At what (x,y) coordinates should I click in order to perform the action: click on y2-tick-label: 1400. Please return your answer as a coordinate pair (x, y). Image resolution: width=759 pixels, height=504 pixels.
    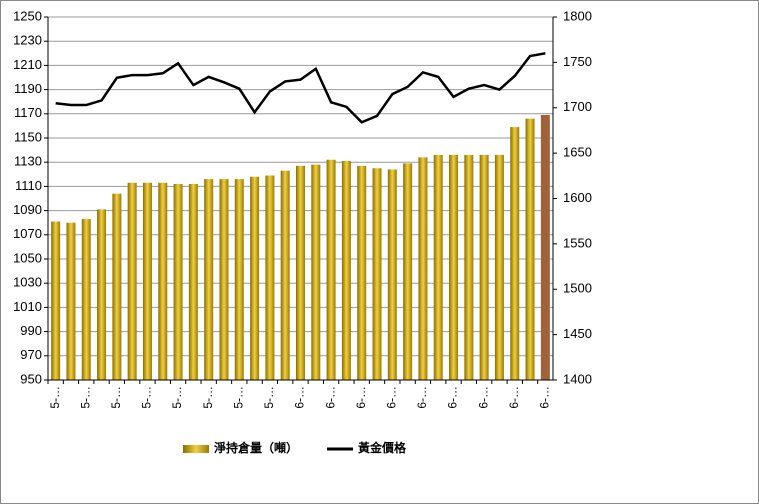
    Looking at the image, I should click on (577, 378).